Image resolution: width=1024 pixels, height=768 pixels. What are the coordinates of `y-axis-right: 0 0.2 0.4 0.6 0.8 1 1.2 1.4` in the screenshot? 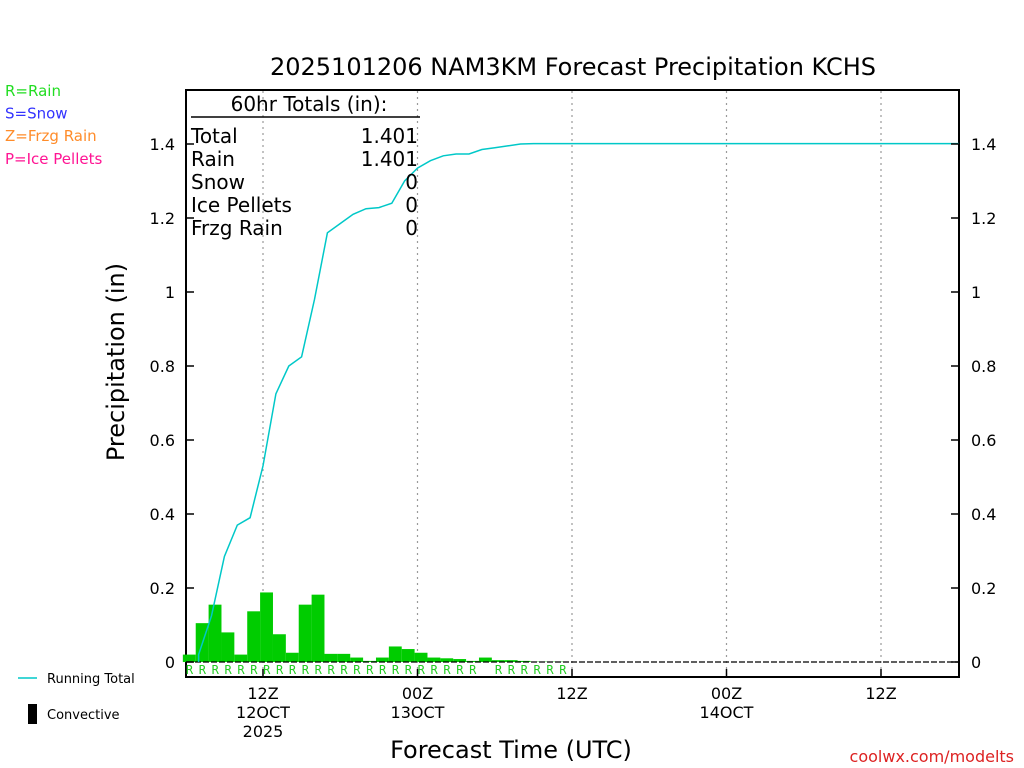 It's located at (973, 403).